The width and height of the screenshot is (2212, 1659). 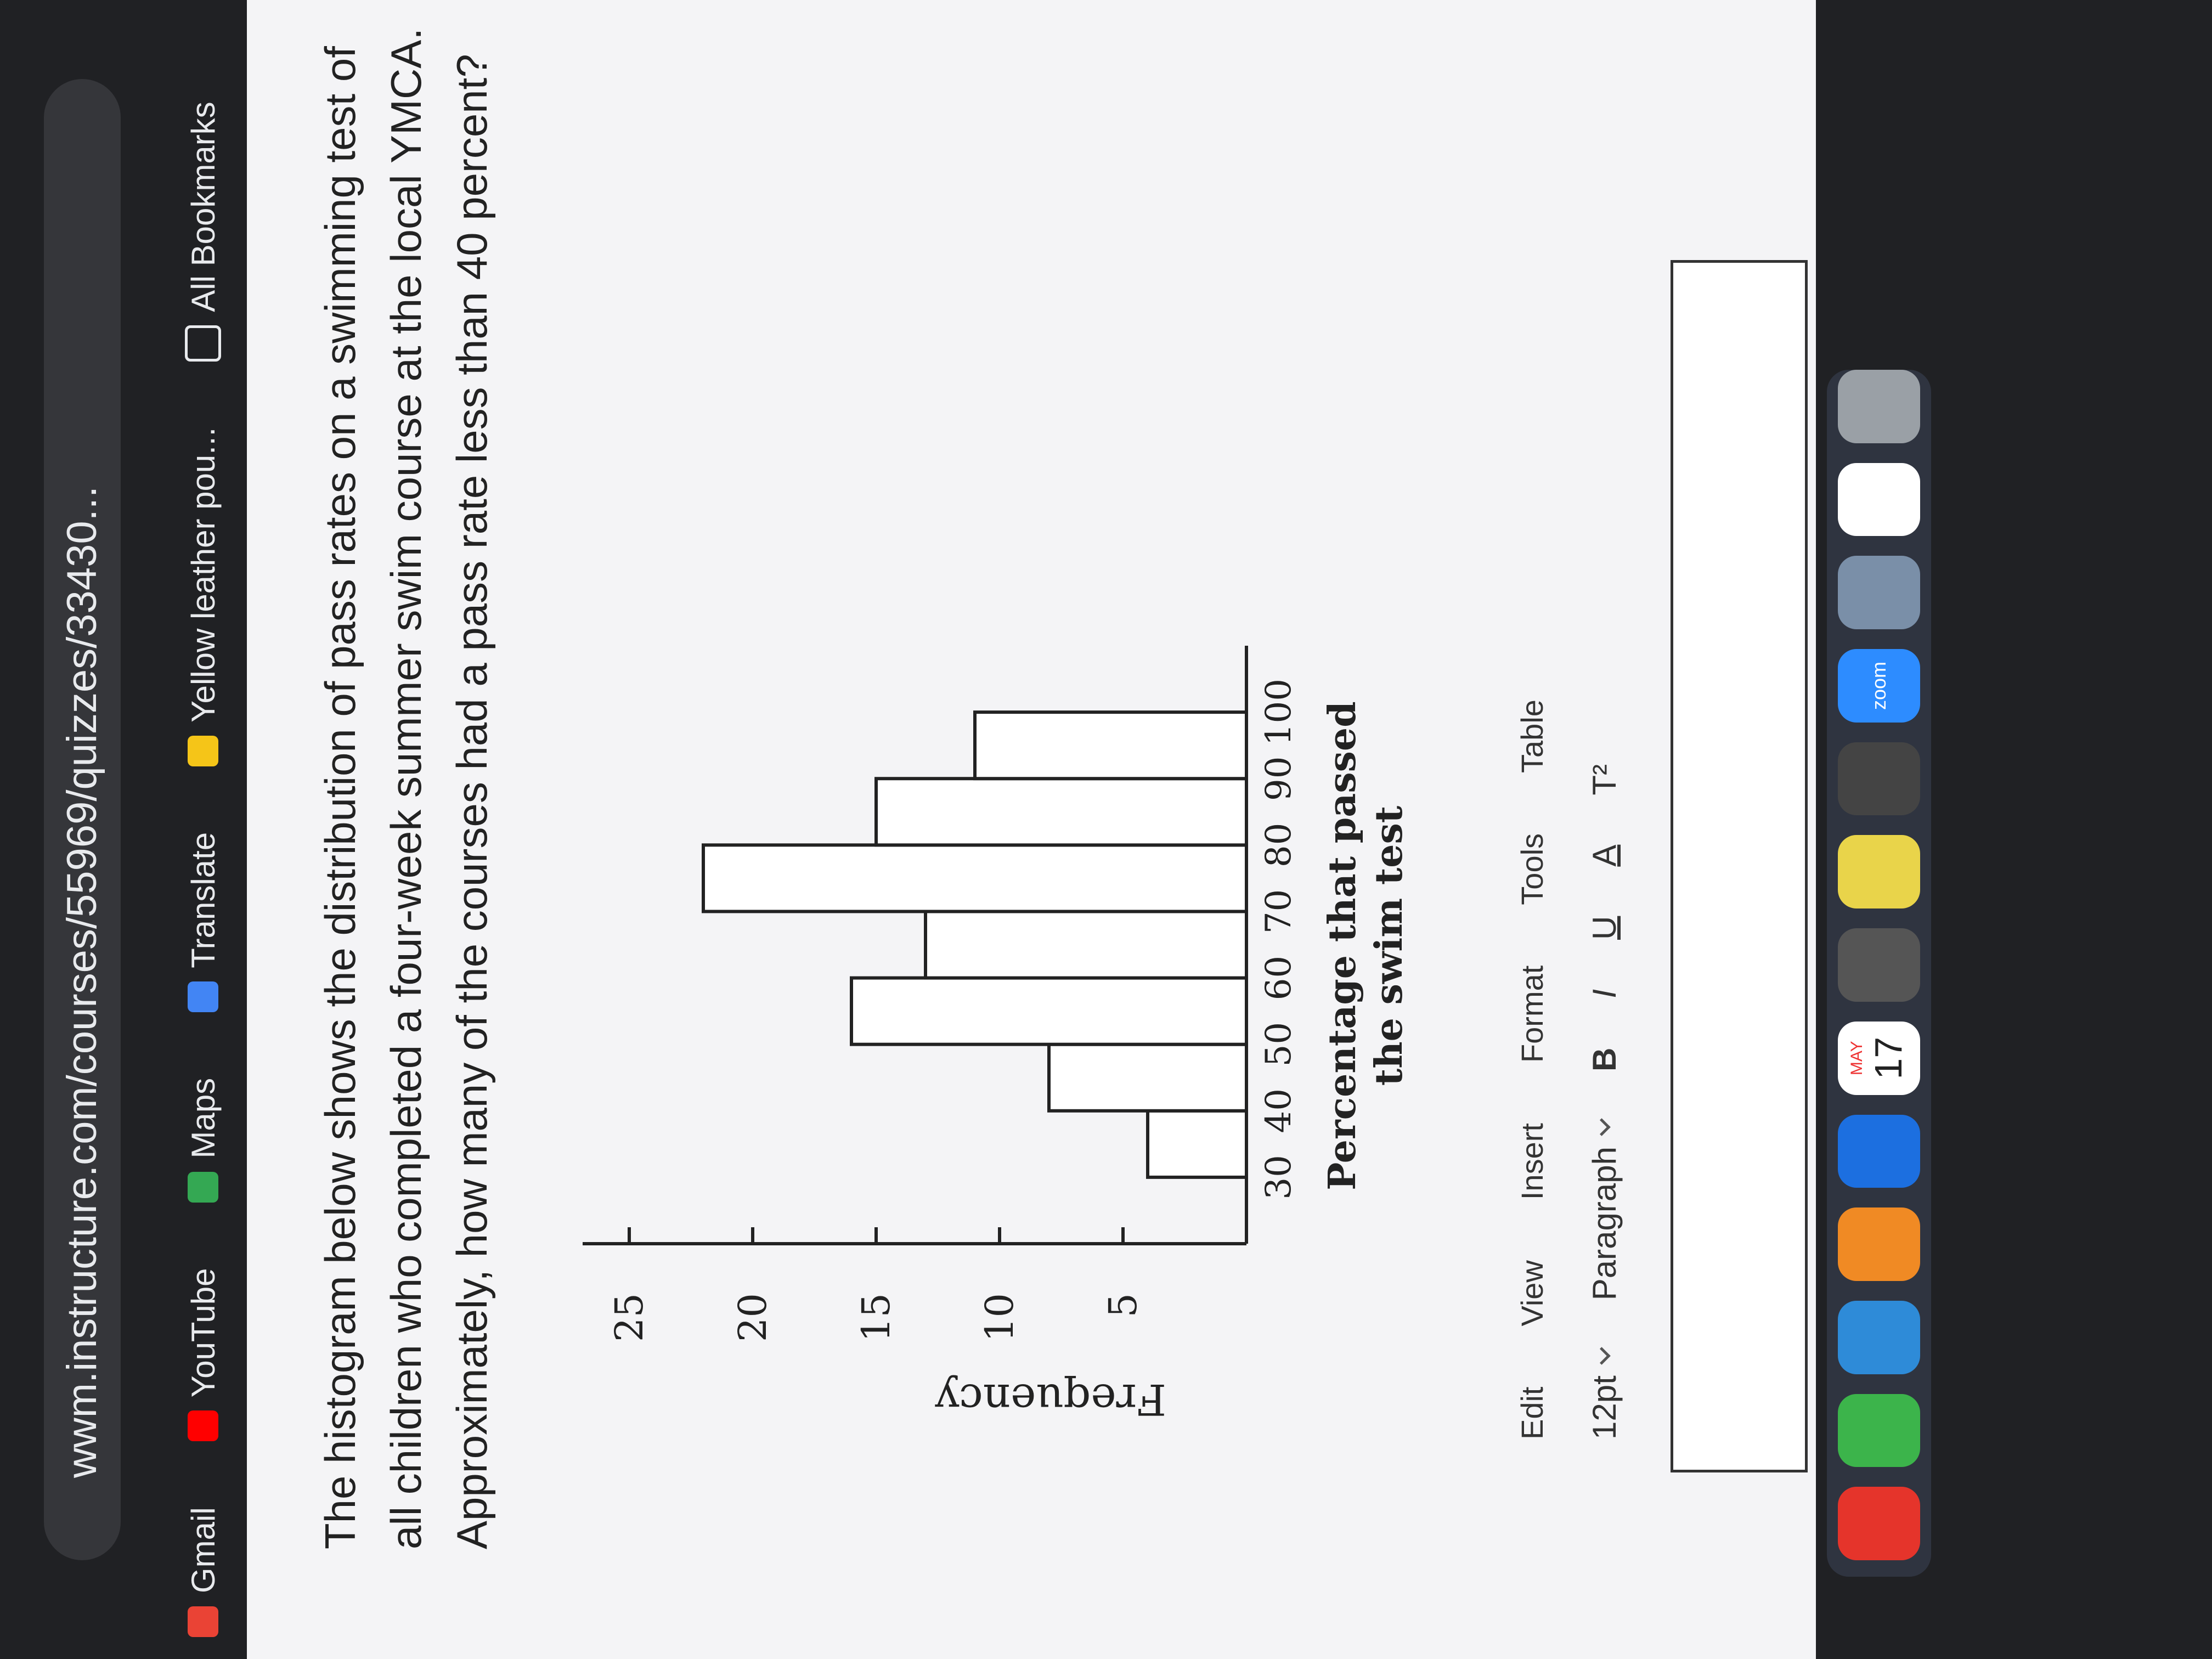 I want to click on bookmark: Maps, so click(x=203, y=1140).